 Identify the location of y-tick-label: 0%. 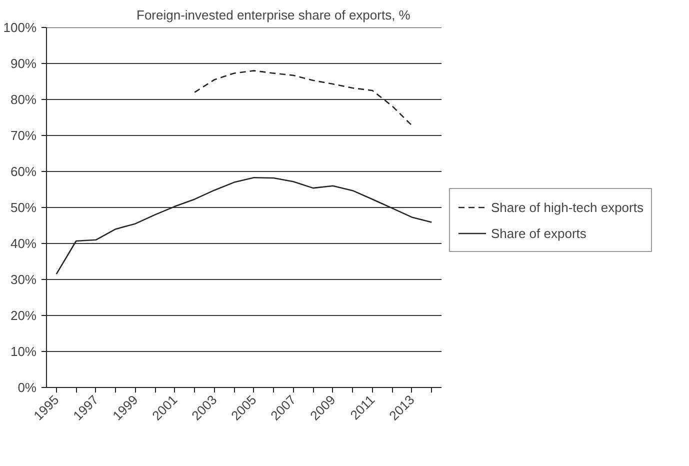
(27, 387).